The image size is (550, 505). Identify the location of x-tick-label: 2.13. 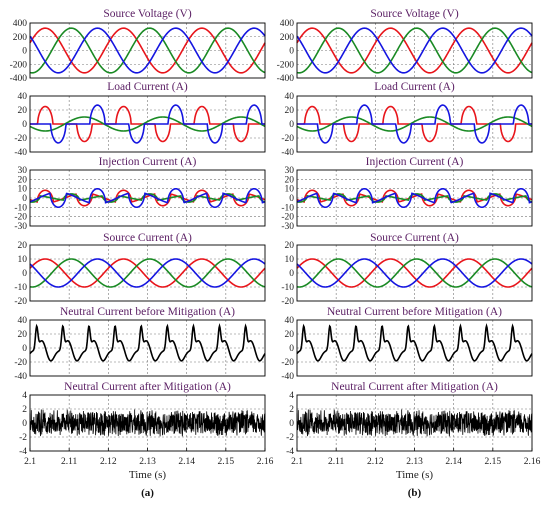
(414, 462).